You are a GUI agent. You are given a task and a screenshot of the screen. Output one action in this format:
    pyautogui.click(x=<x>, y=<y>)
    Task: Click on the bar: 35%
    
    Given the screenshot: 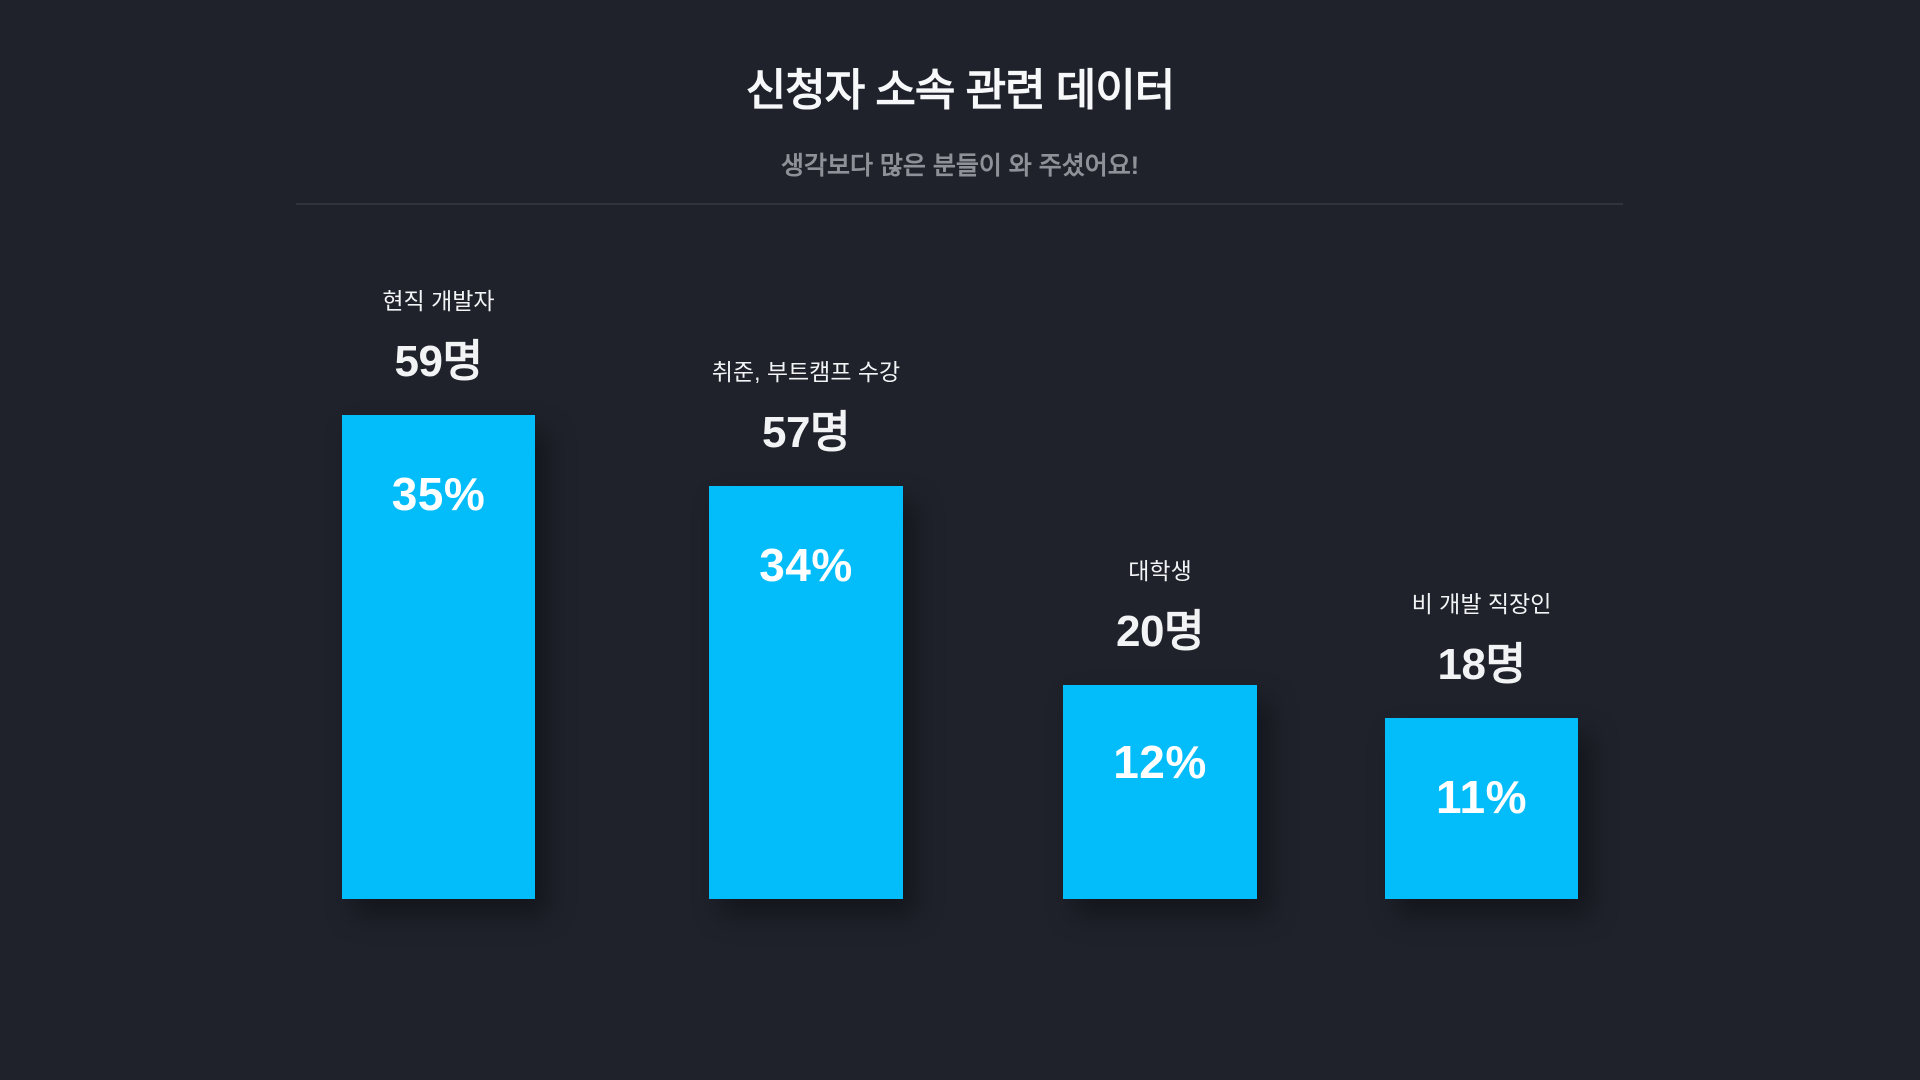 What is the action you would take?
    pyautogui.click(x=438, y=657)
    